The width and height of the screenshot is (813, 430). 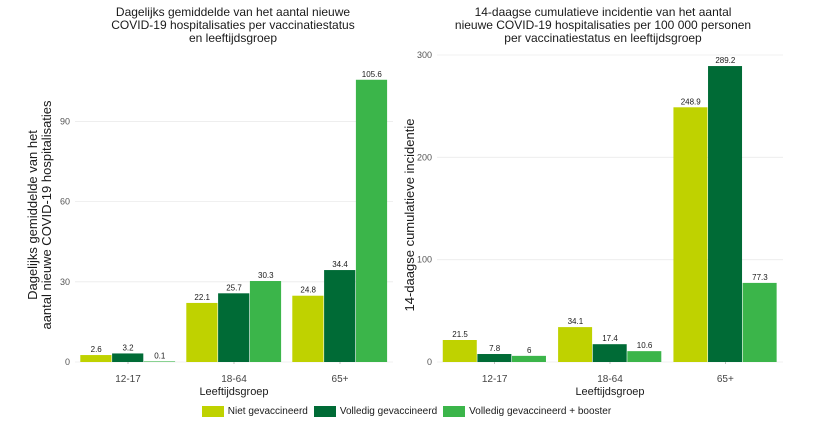 I want to click on data-label: 10.6, so click(x=645, y=345).